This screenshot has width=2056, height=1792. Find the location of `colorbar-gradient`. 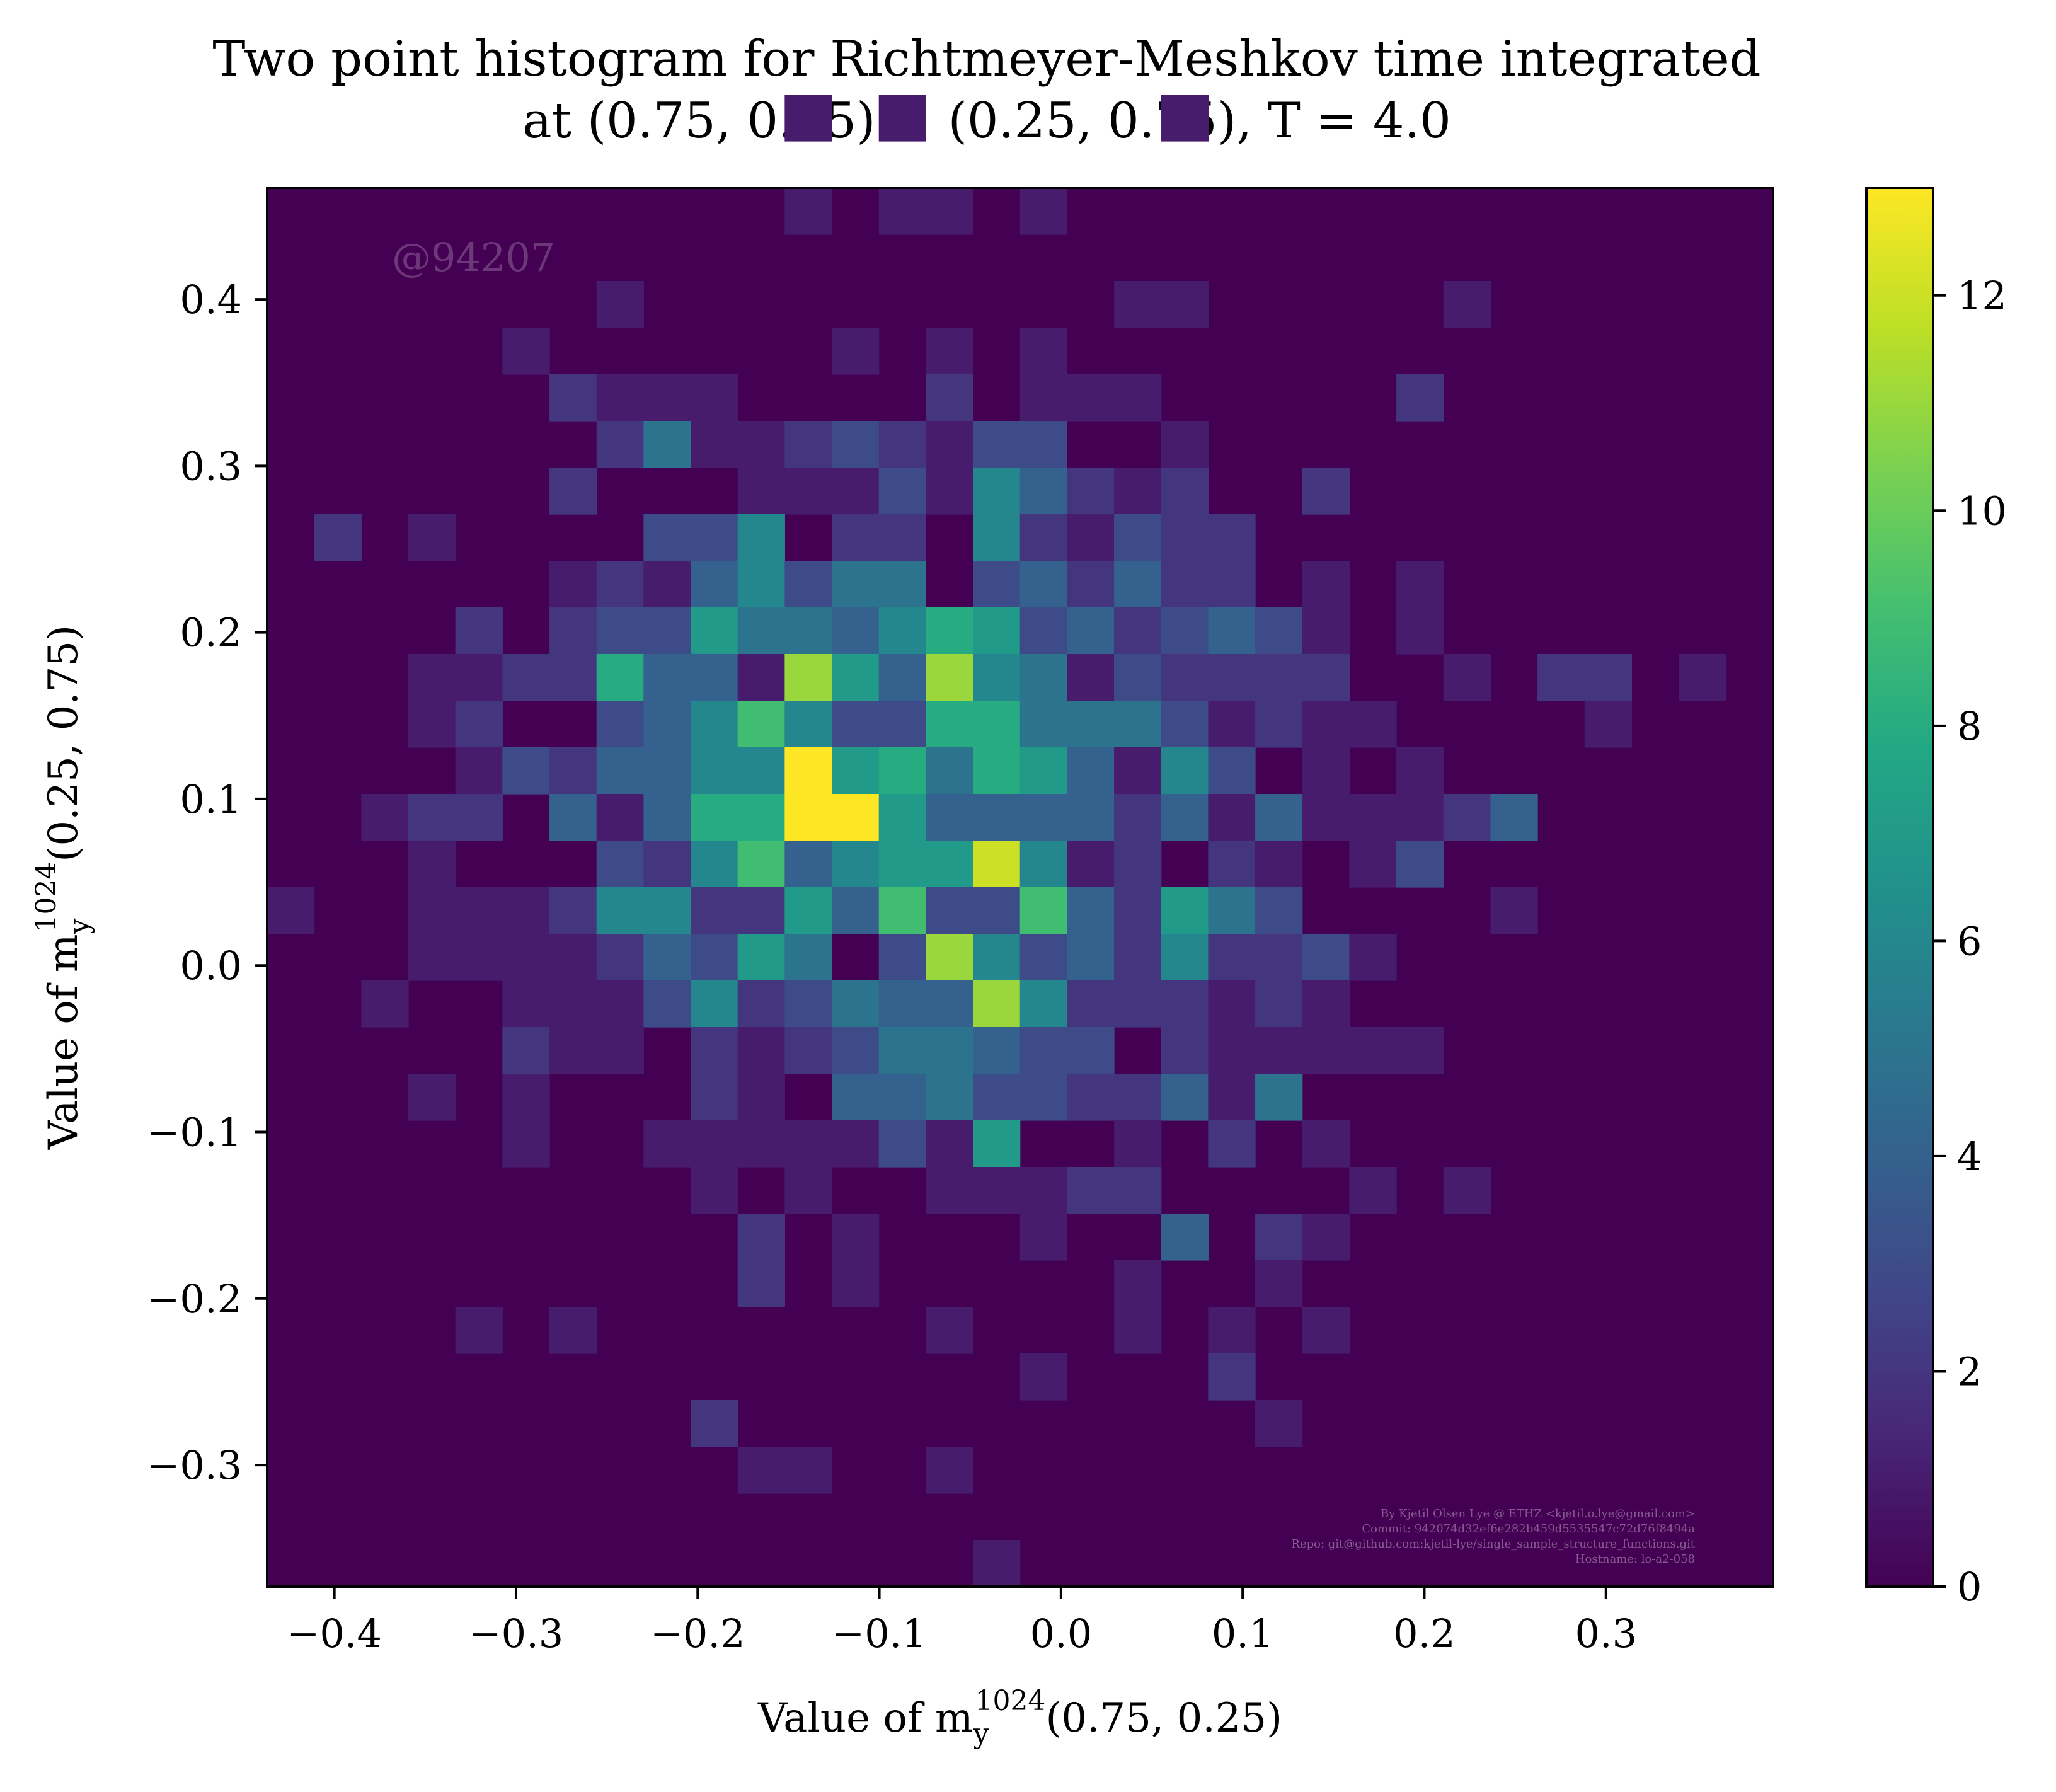

colorbar-gradient is located at coordinates (1899, 887).